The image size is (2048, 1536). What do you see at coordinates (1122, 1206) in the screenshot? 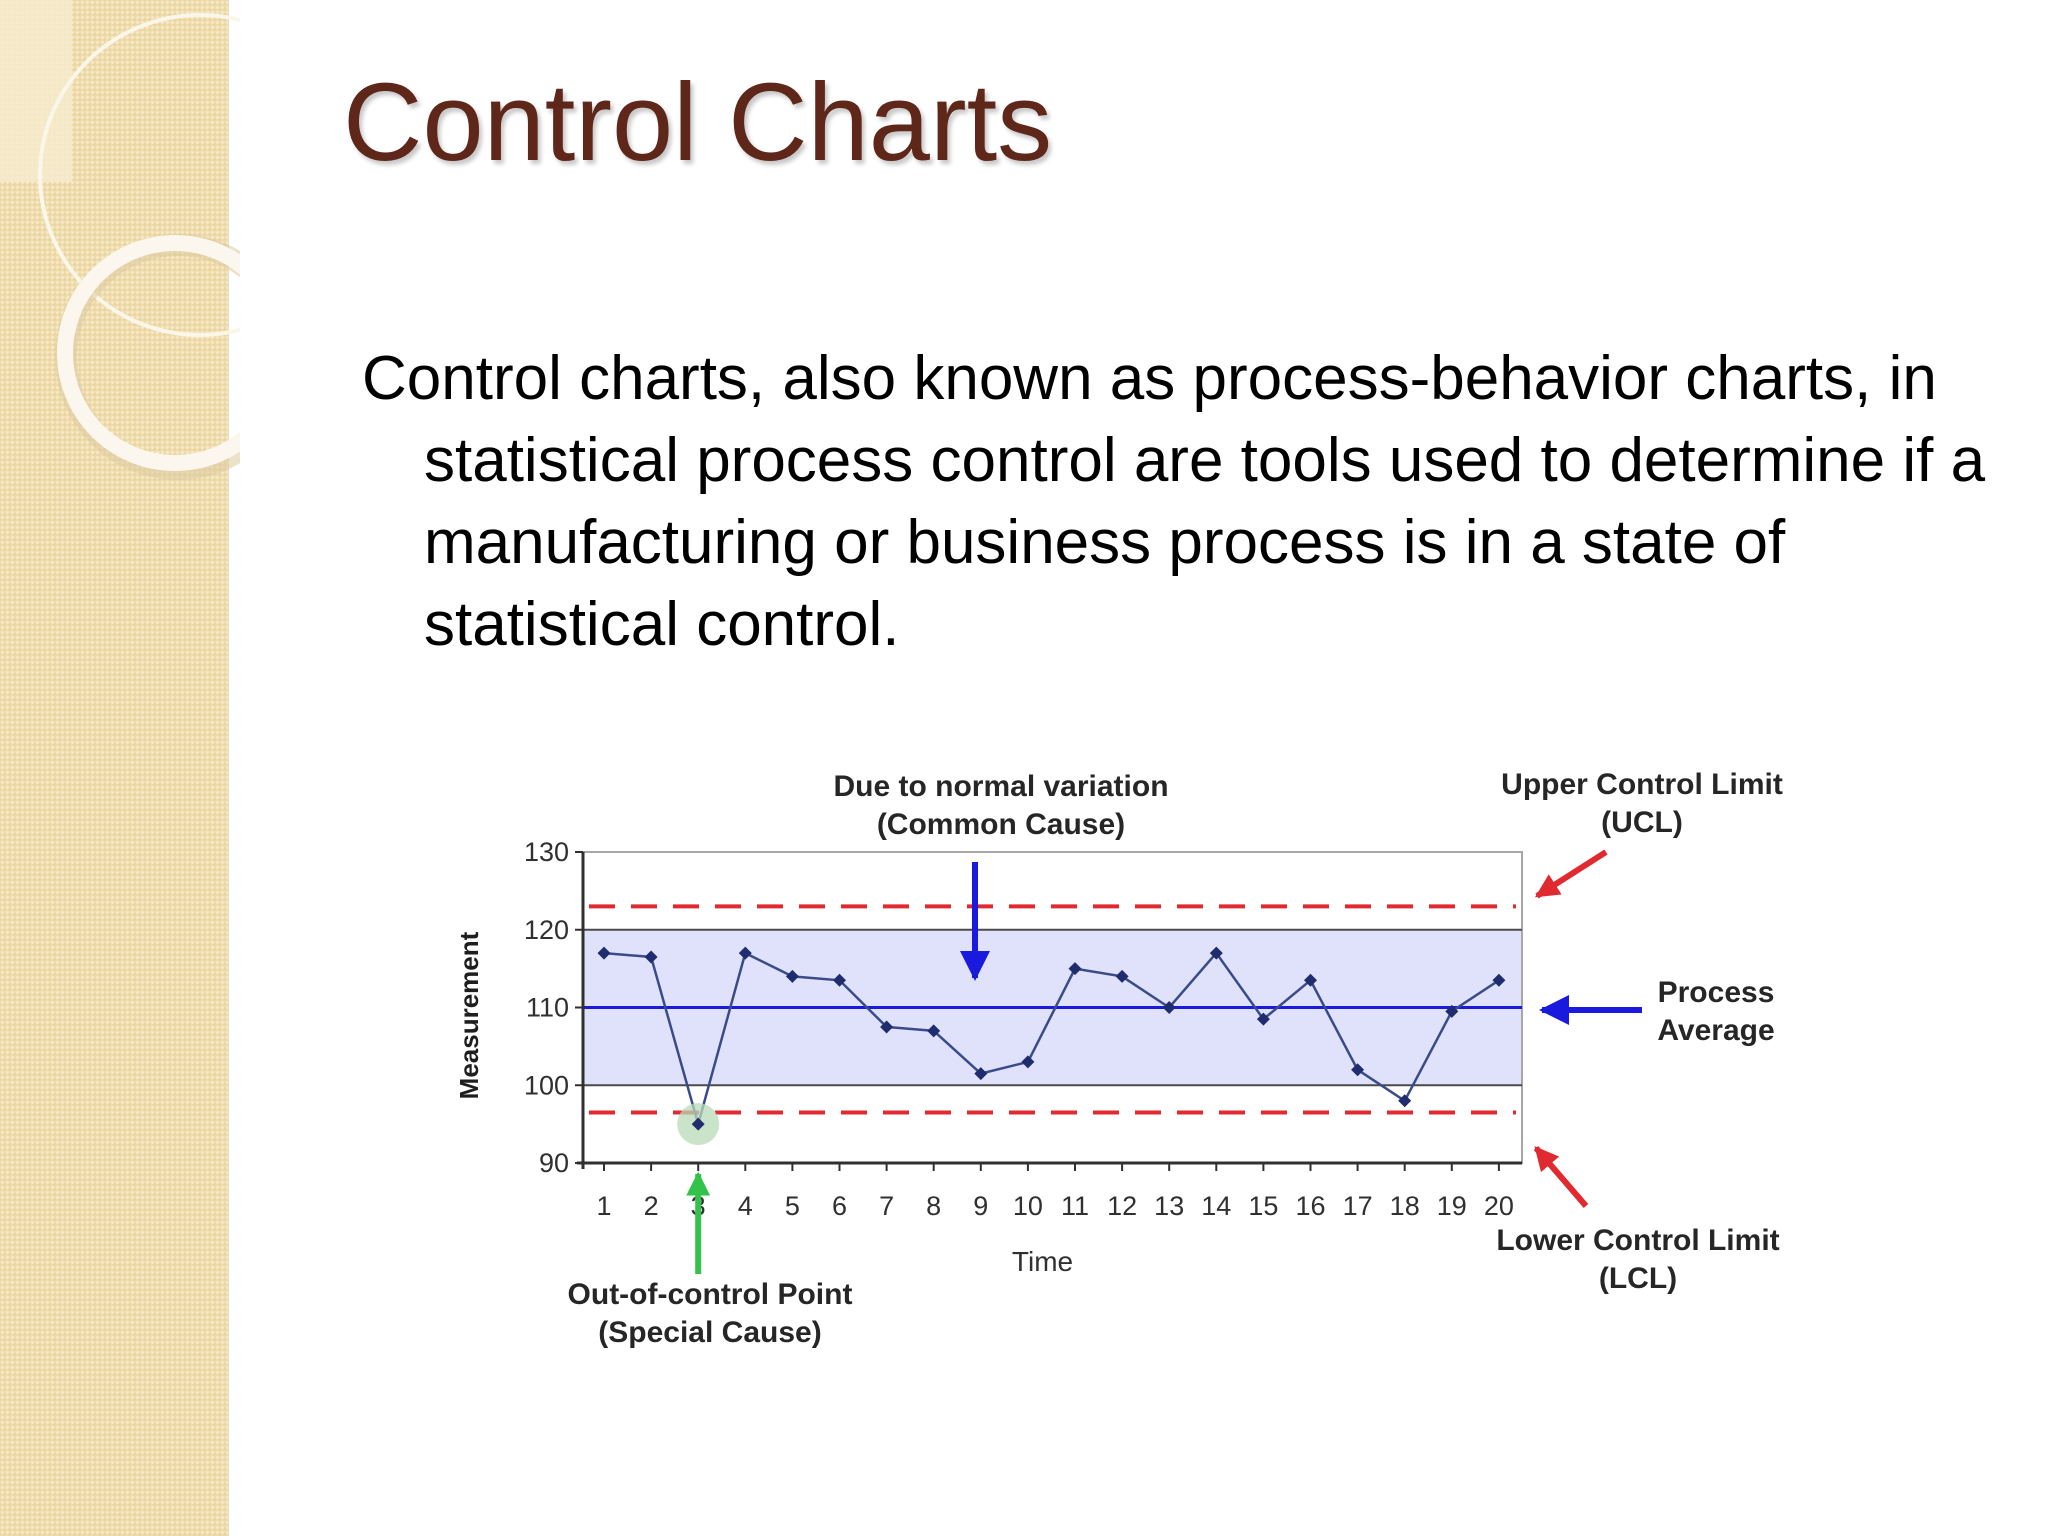
I see `x-tick-label-12: 12` at bounding box center [1122, 1206].